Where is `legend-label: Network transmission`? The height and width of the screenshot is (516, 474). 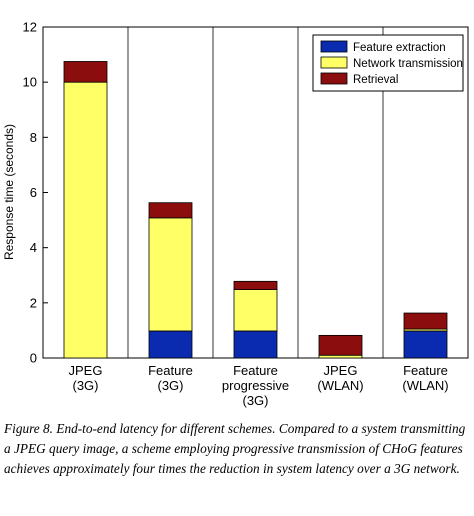 legend-label: Network transmission is located at coordinates (408, 64).